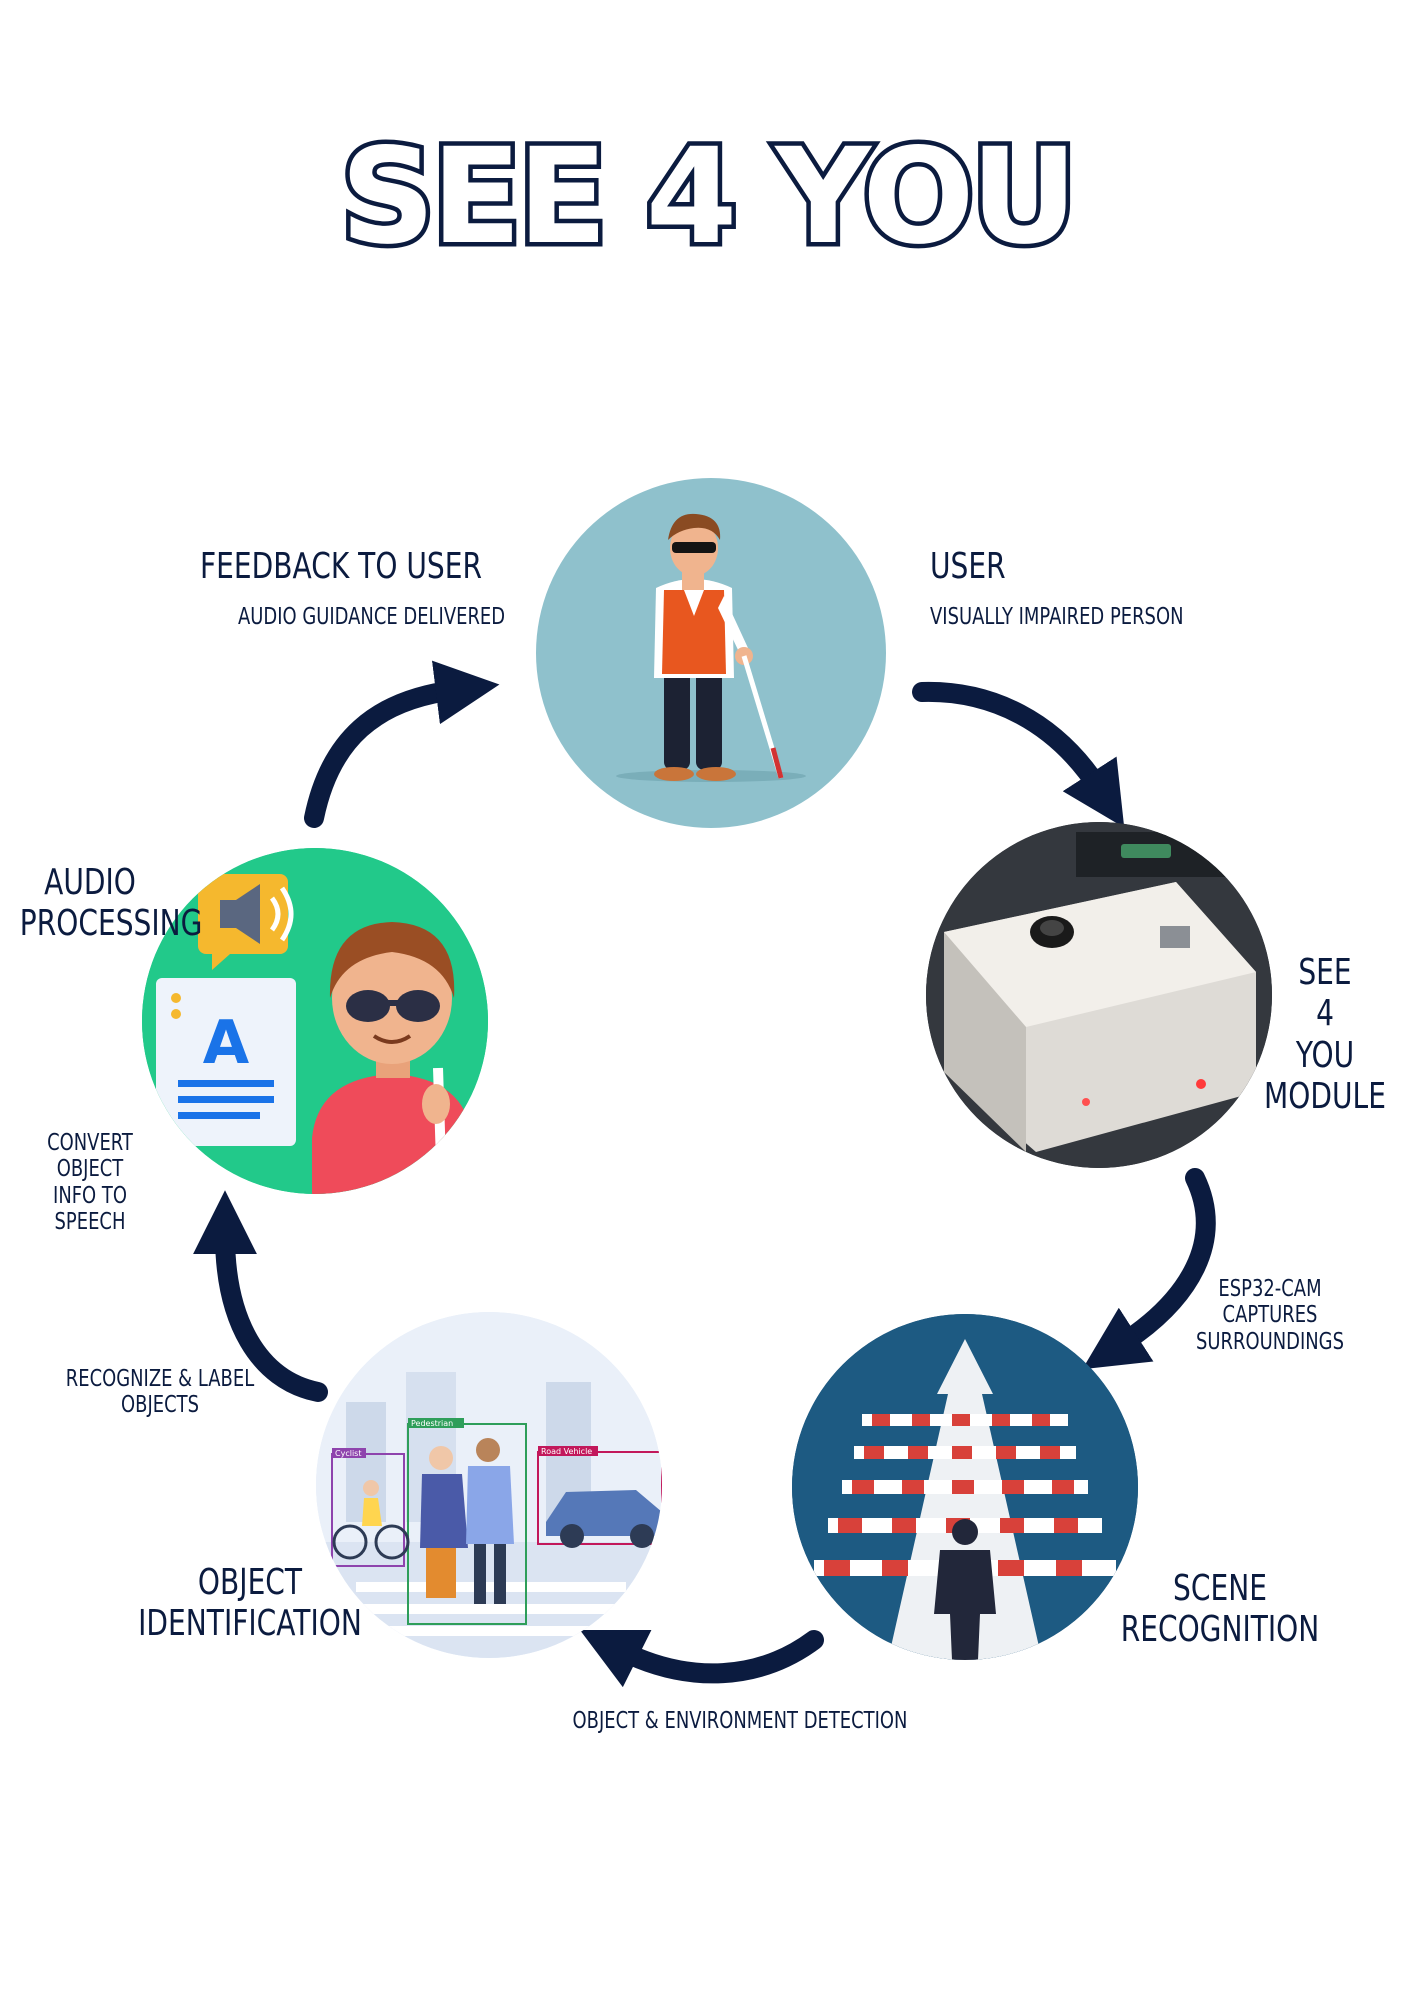 The height and width of the screenshot is (2000, 1414). Describe the element at coordinates (90, 1156) in the screenshot. I see `audio-sublabel-line1: CONVERT OBJECT` at that location.